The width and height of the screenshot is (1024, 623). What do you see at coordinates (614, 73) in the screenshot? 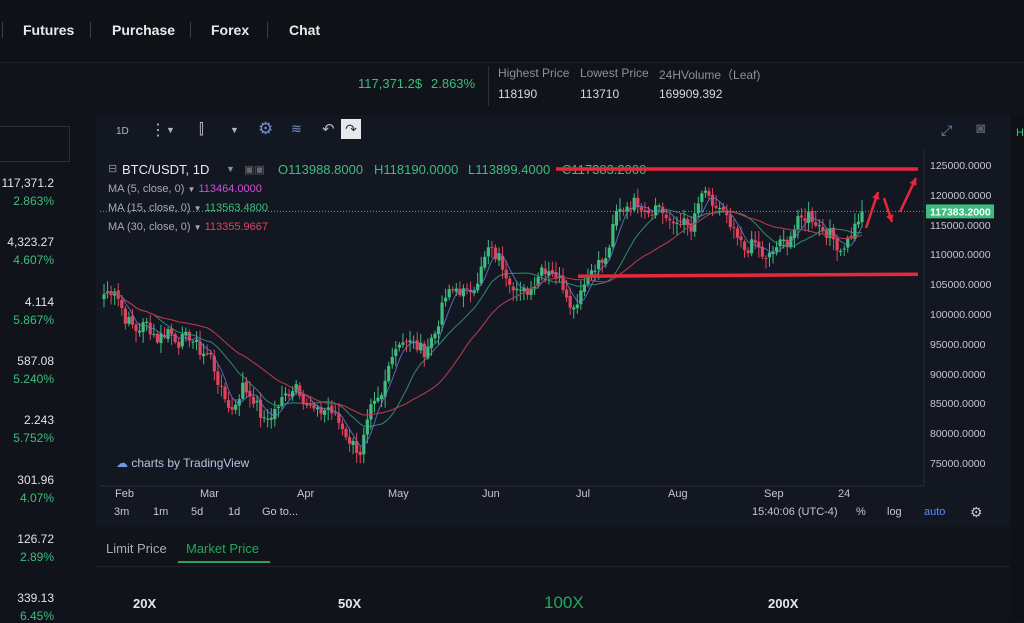
I see `lowest-price-label: Lowest Price` at bounding box center [614, 73].